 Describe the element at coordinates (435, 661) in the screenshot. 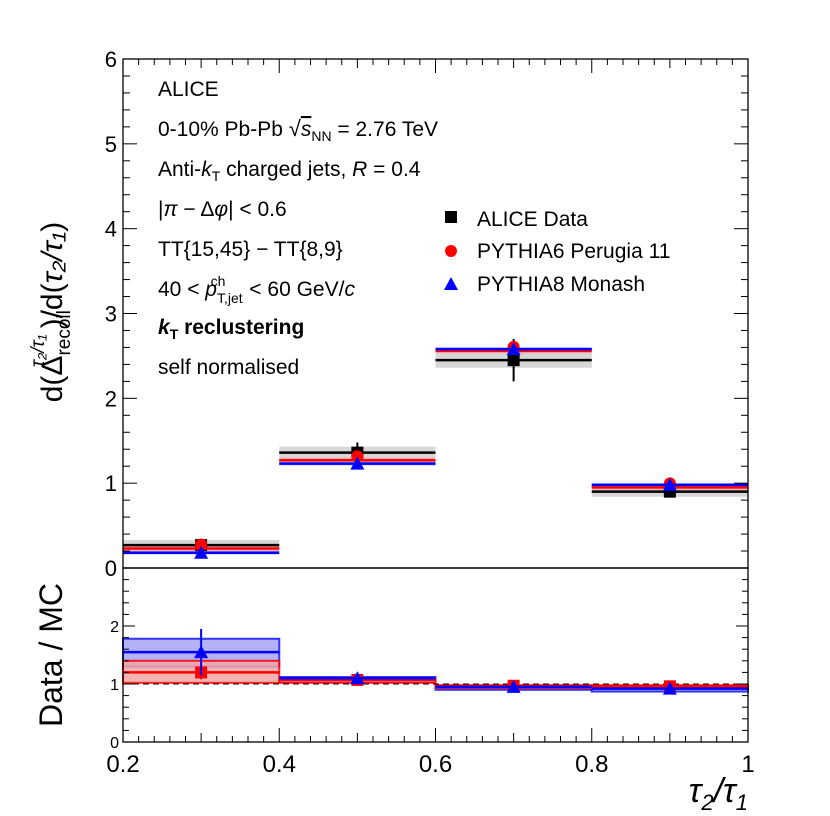

I see `ratio-data-marks` at that location.